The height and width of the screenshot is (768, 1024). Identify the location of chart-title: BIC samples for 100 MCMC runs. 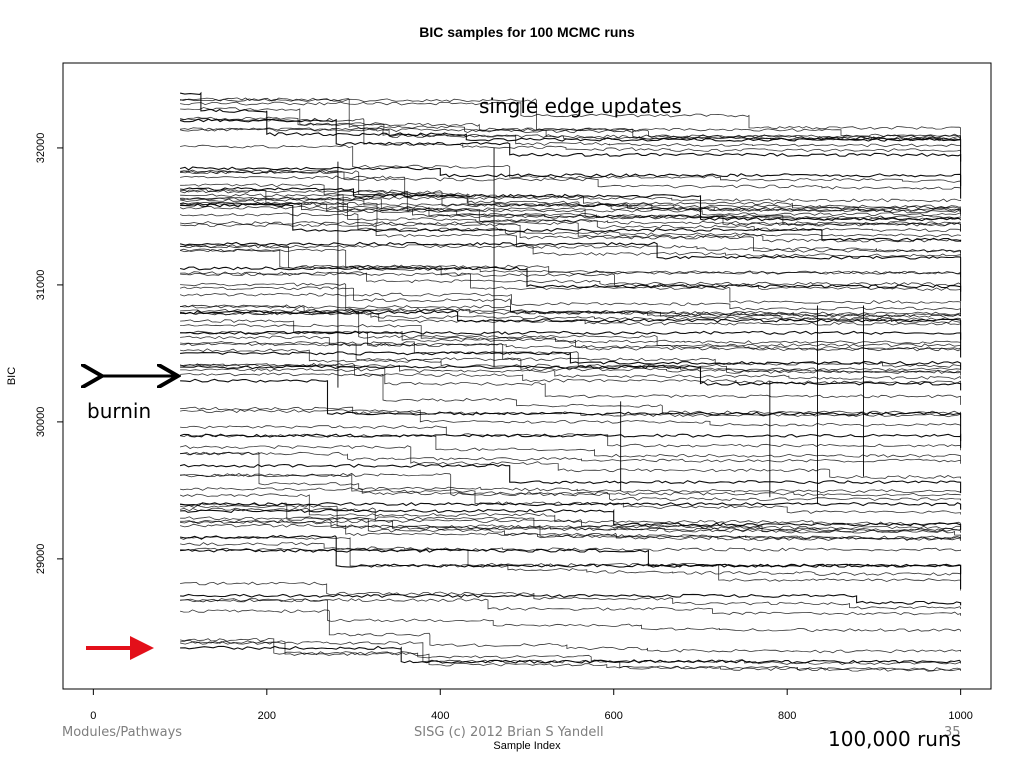
(527, 32).